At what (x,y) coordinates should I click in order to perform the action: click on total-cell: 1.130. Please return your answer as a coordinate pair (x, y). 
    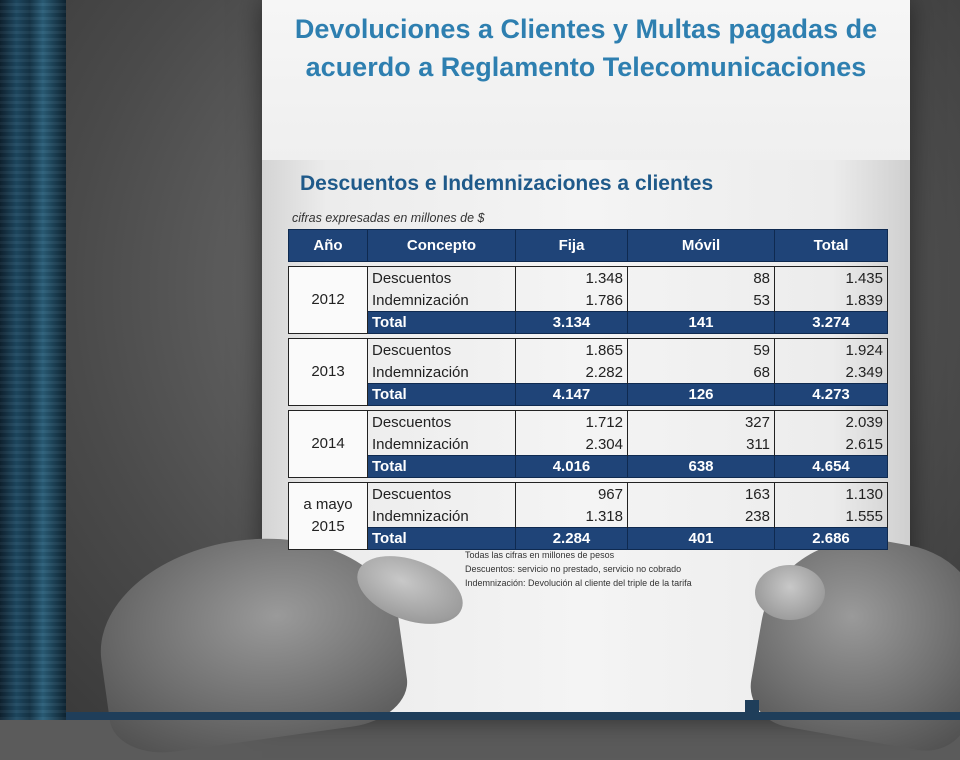
    Looking at the image, I should click on (831, 493).